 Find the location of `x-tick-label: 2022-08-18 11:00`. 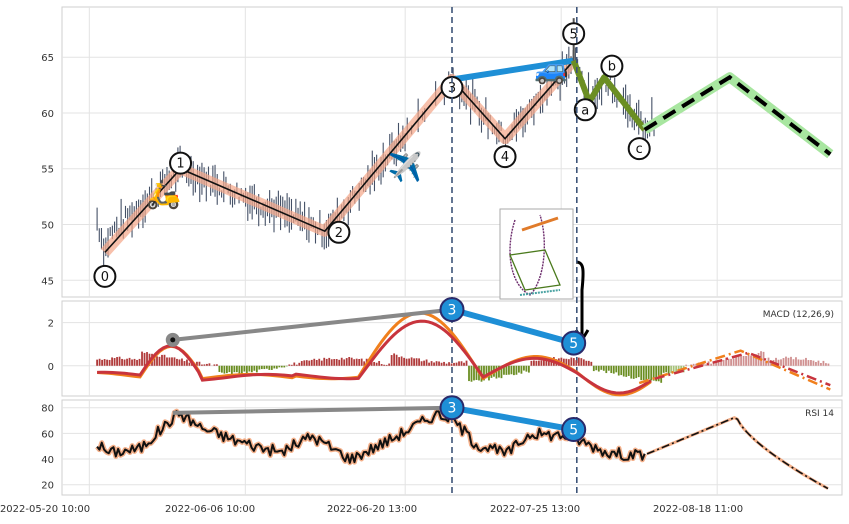

x-tick-label: 2022-08-18 11:00 is located at coordinates (698, 509).